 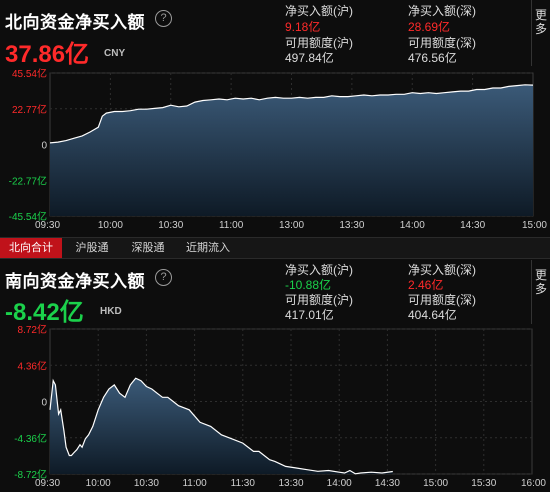 I want to click on tab-recent-inflow: 近期流入, so click(x=208, y=248).